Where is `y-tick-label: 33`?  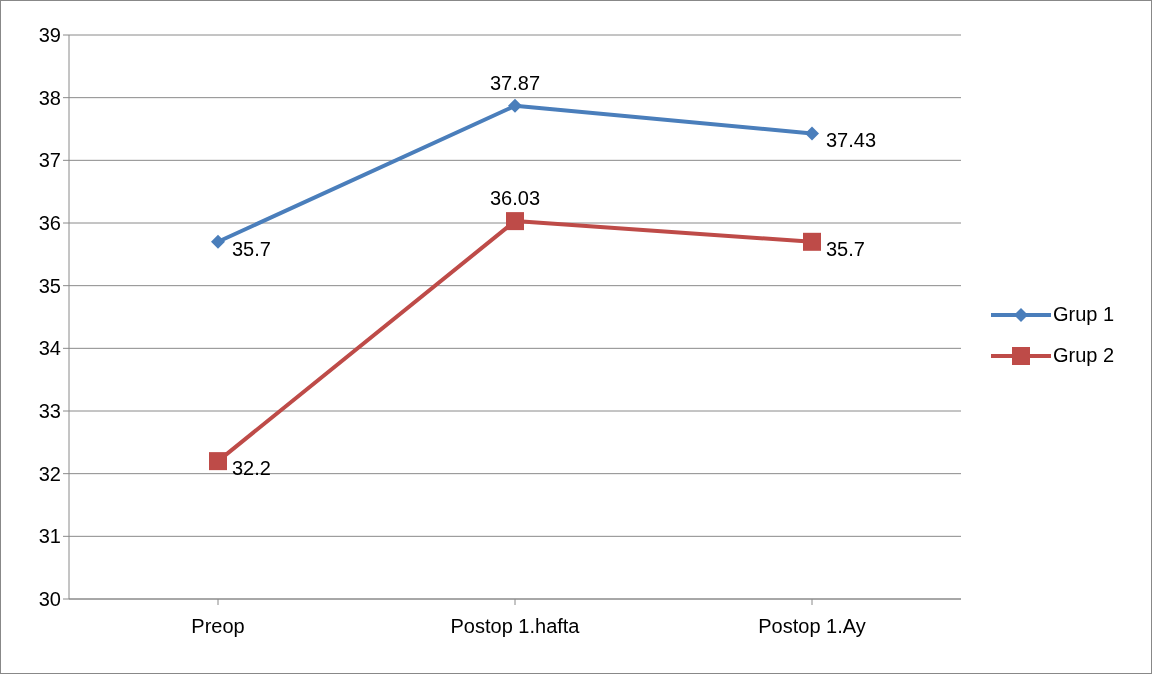 y-tick-label: 33 is located at coordinates (49, 411).